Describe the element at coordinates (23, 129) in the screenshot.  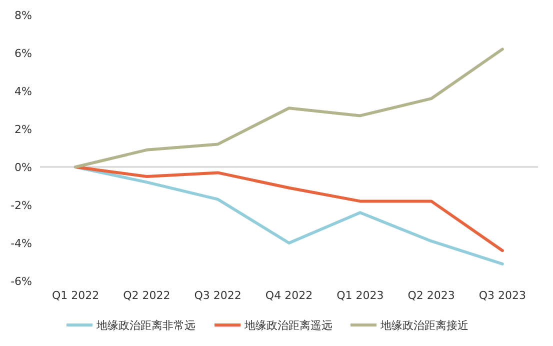
I see `y-tick-label: 2%` at that location.